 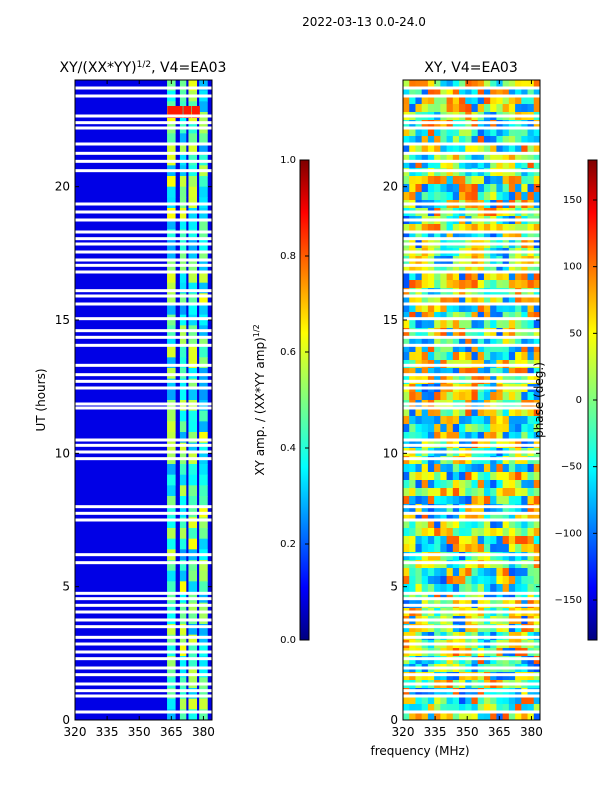 I want to click on x-tick-label: 380, so click(x=531, y=732).